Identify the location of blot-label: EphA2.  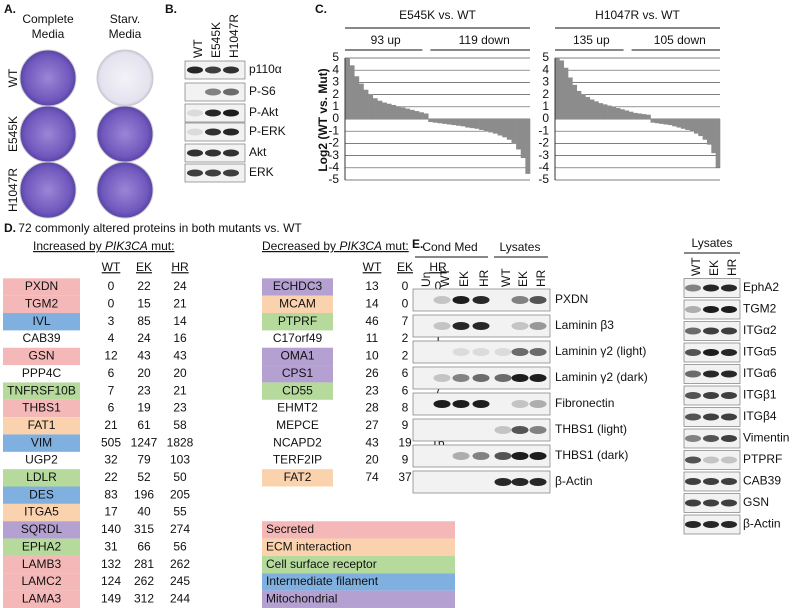
(761, 287).